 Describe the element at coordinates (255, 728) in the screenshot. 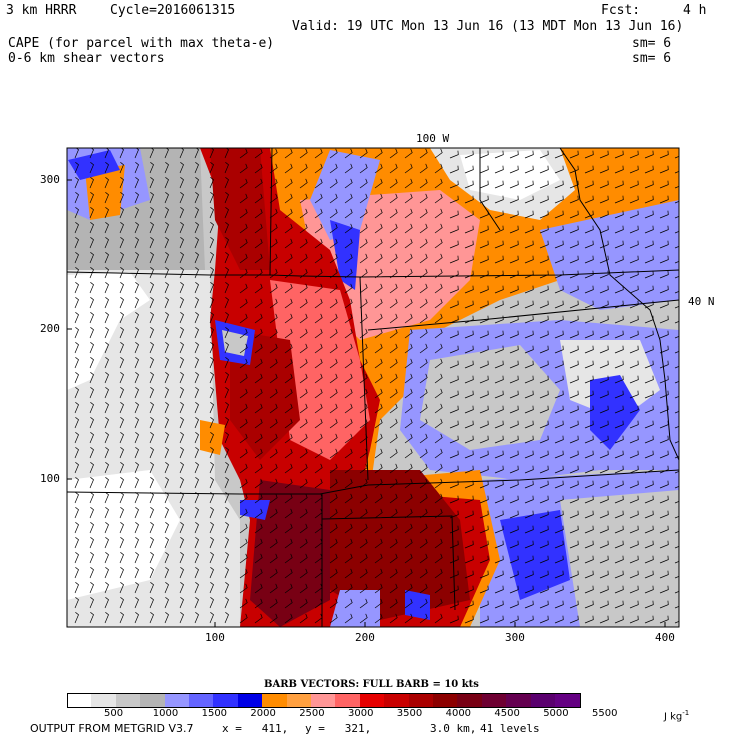

I see `footer-x: x = 411,` at that location.